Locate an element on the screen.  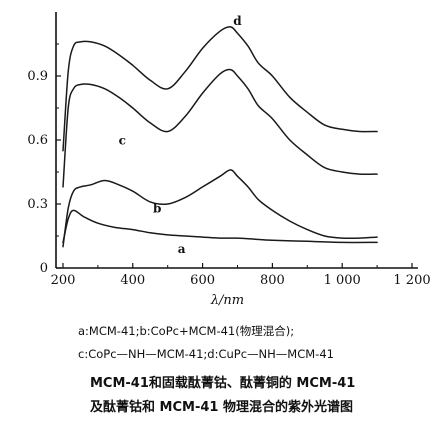
y-tick-label: 0.9 is located at coordinates (37, 76).